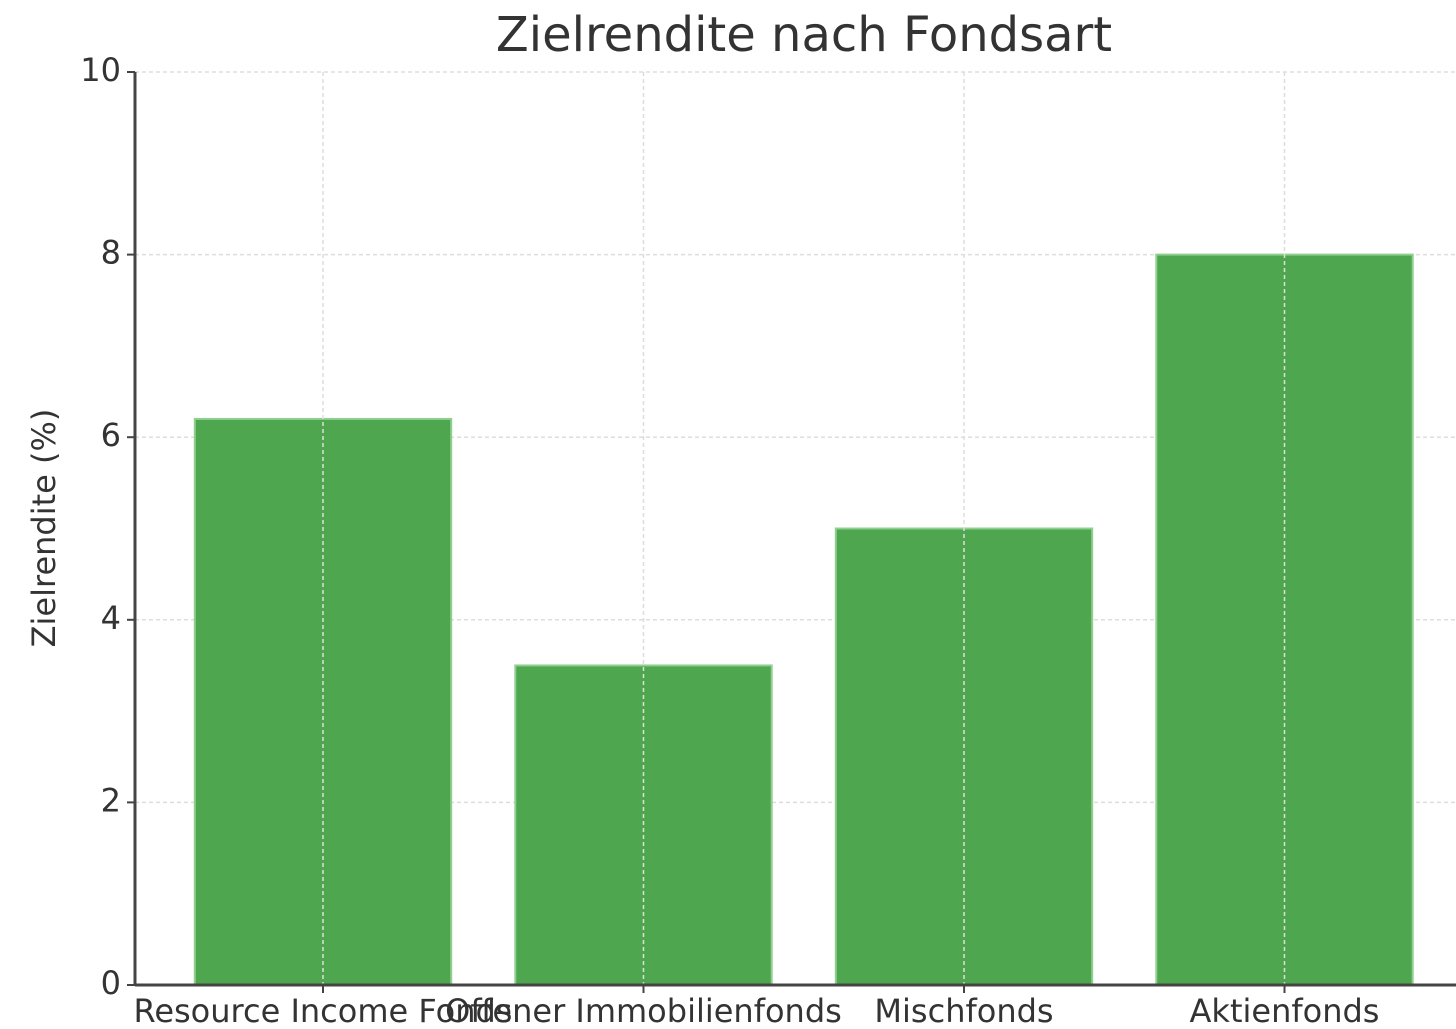 This screenshot has height=1029, width=1456. I want to click on x-tick-label: Resource Income Fonds, so click(323, 1010).